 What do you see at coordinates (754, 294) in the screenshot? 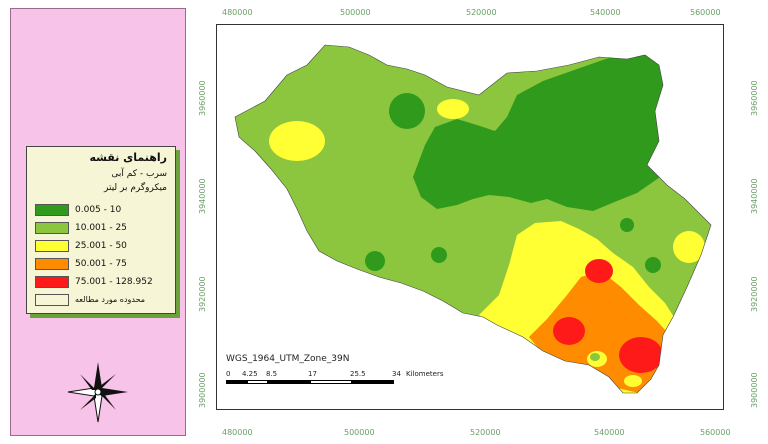
I see `y-tick-label-right: 3920000` at bounding box center [754, 294].